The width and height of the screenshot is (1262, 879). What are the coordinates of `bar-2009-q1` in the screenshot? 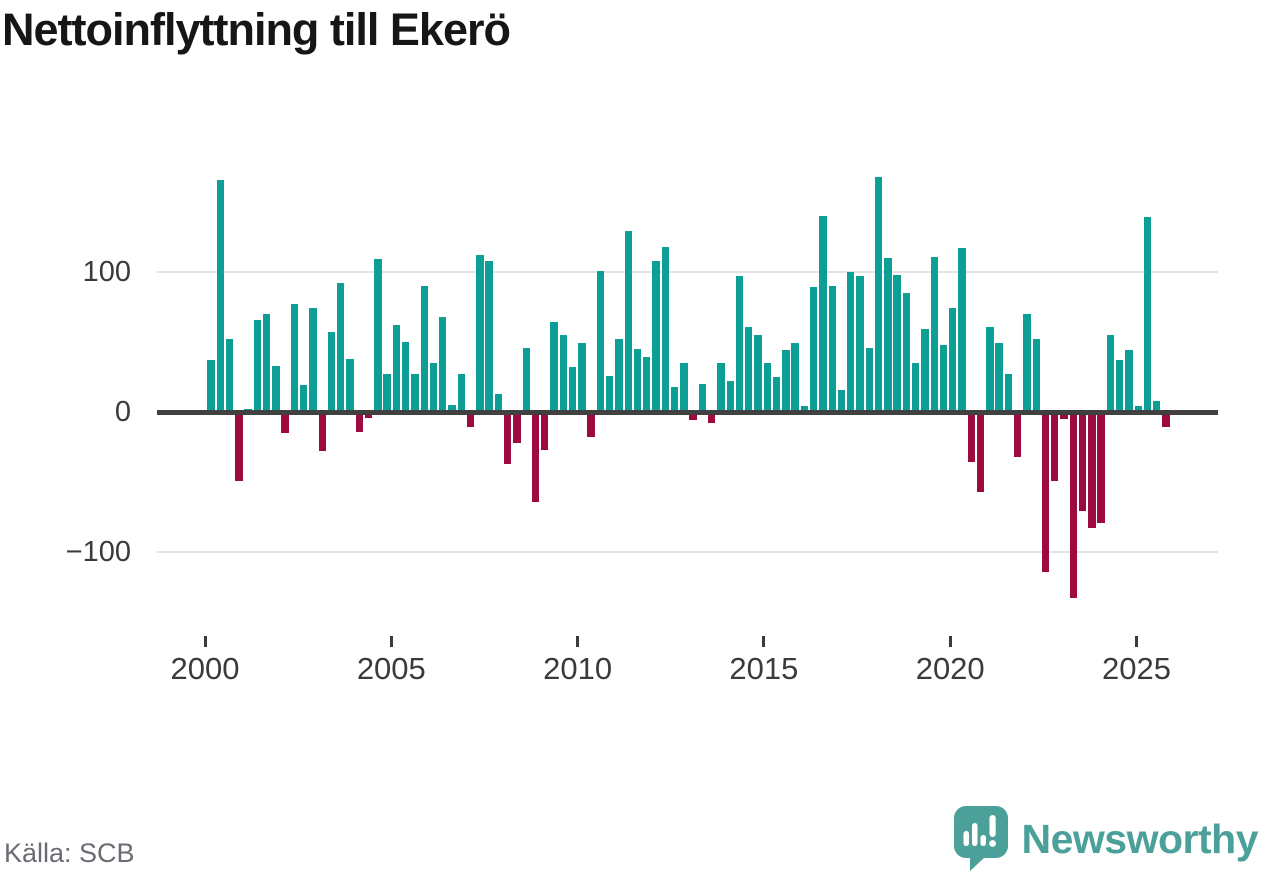 It's located at (545, 431).